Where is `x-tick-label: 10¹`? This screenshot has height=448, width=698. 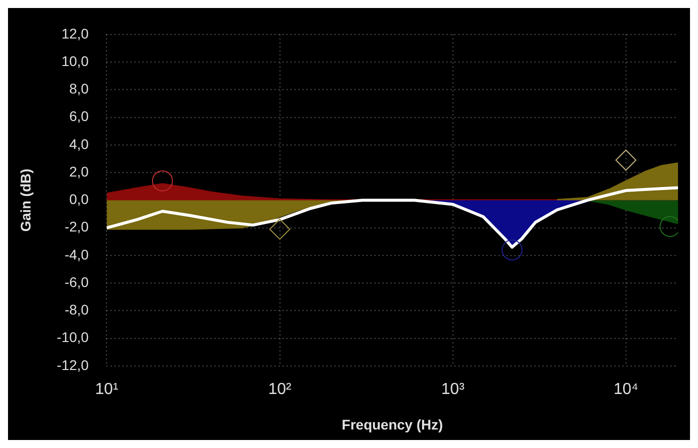
x-tick-label: 10¹ is located at coordinates (106, 389).